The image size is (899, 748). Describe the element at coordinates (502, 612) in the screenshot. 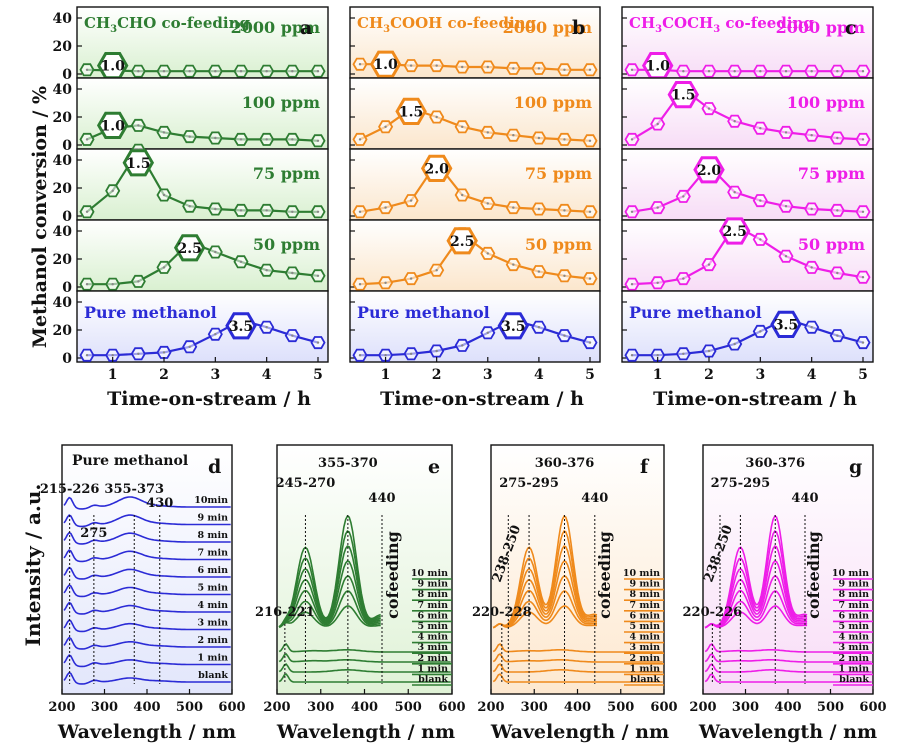

I see `peak-label: 220-228` at that location.